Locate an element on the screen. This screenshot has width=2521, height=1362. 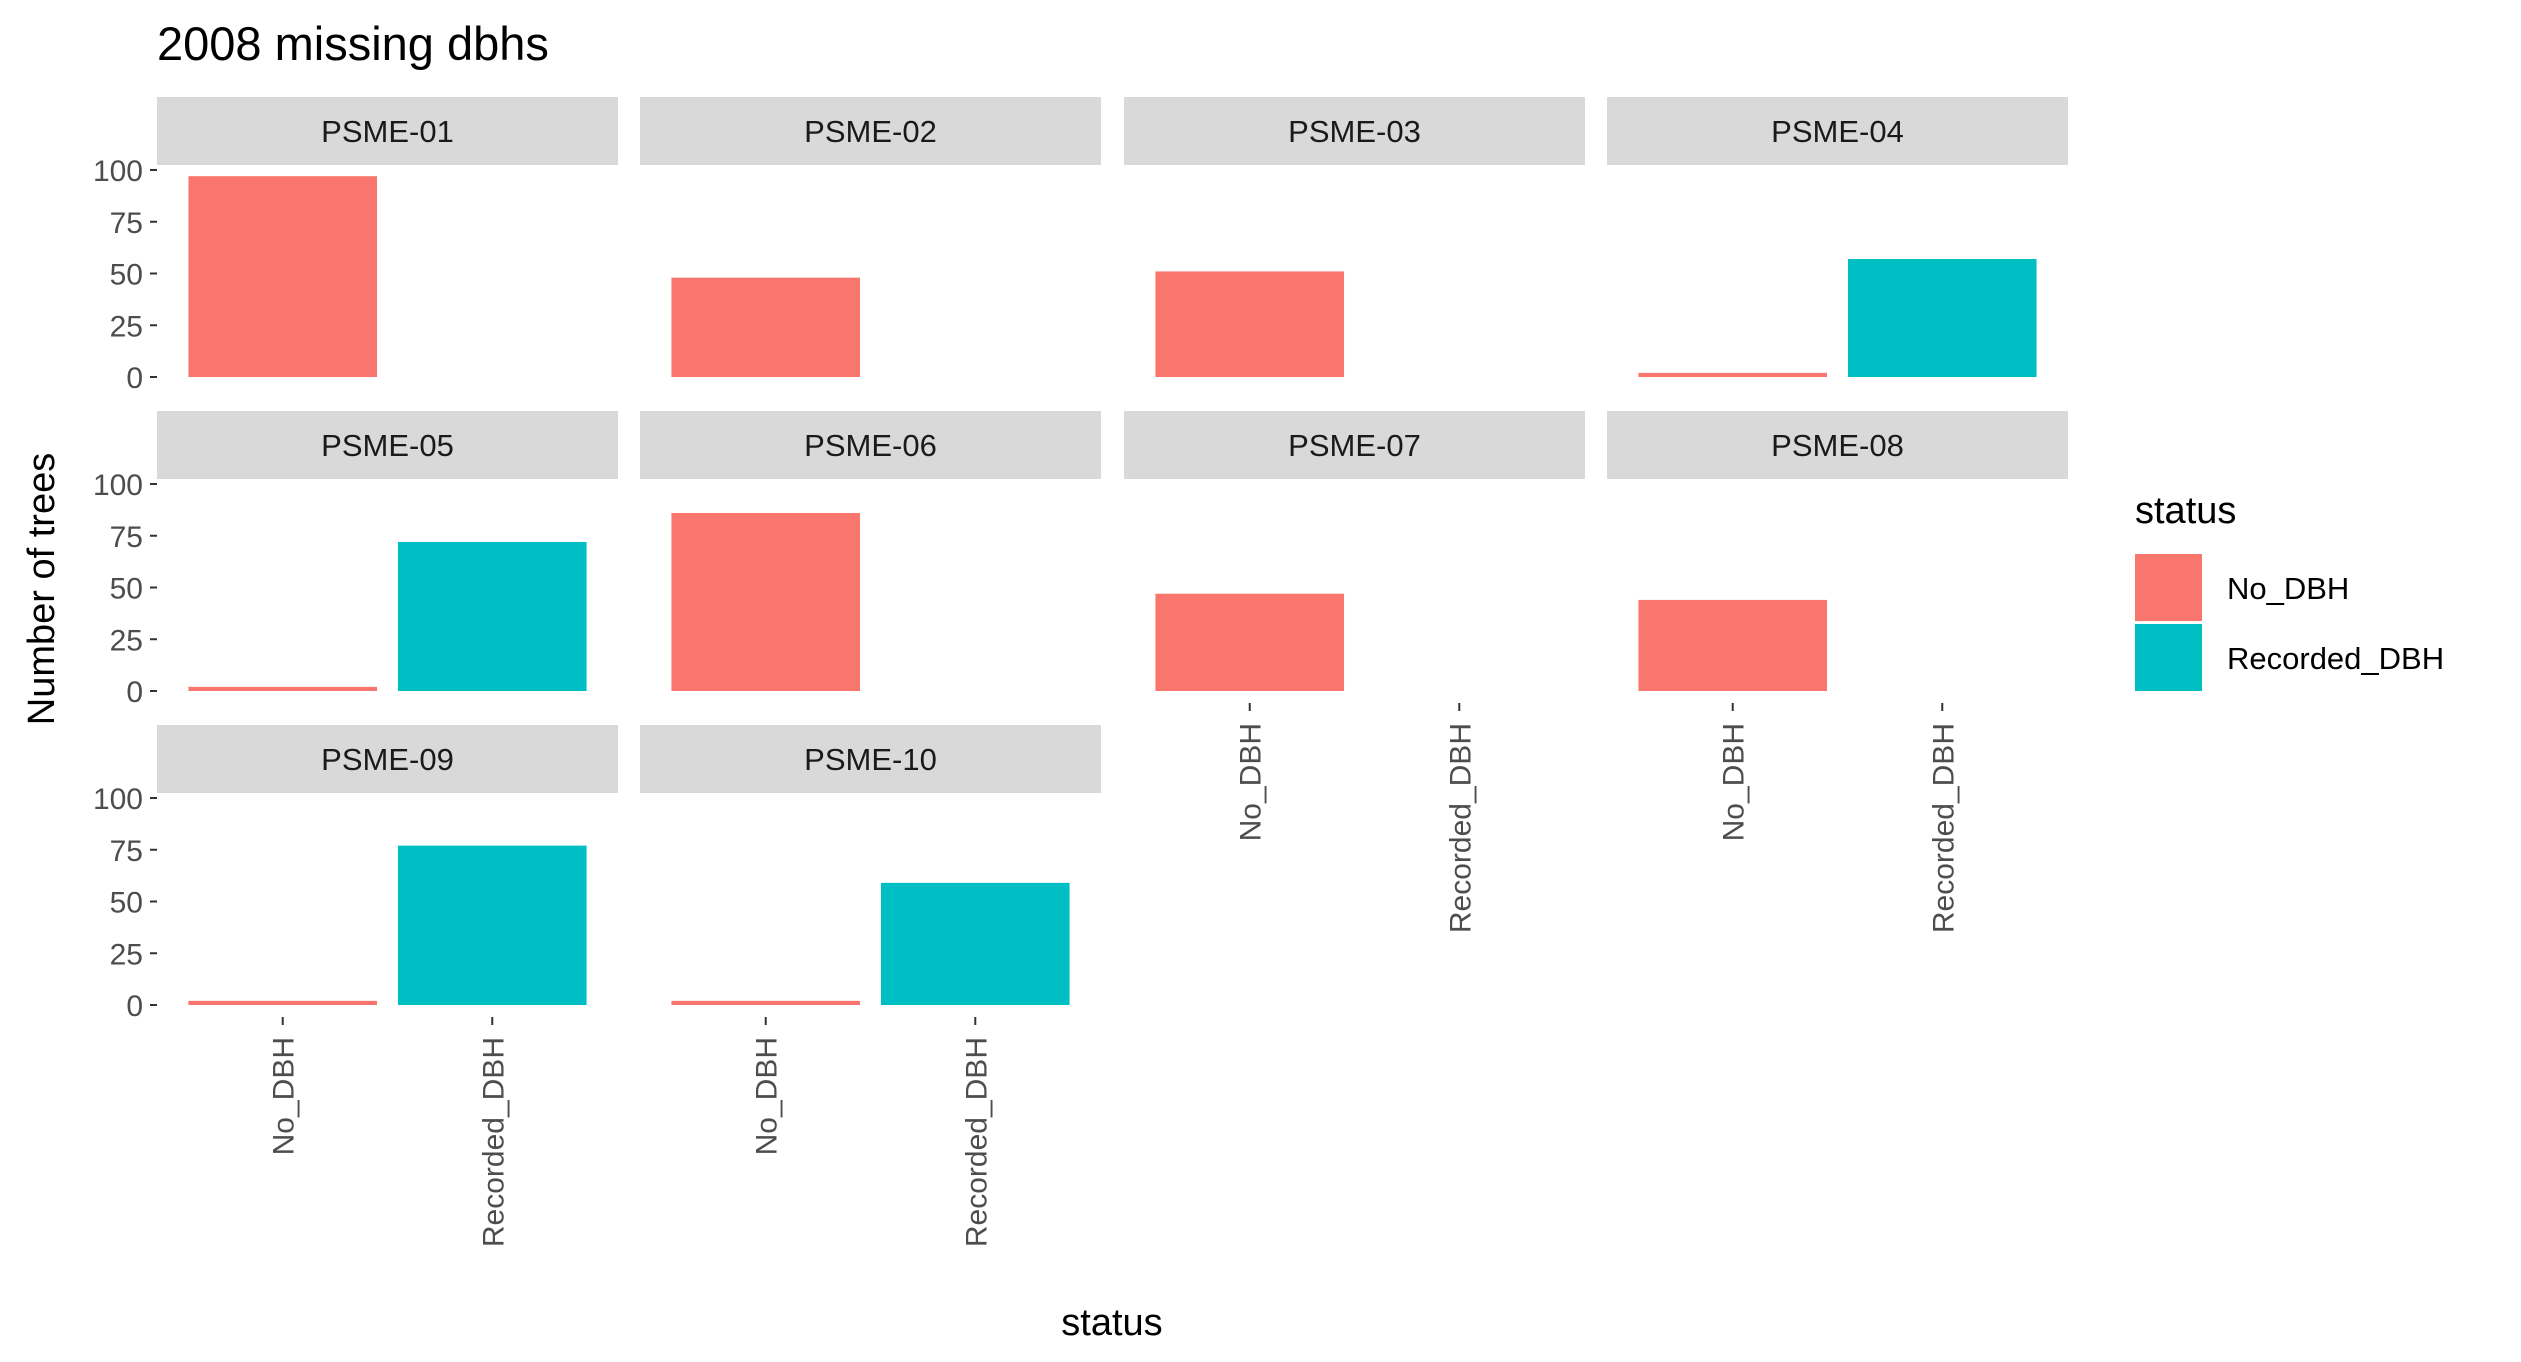
facet-psme-09: PSME-09 0 25 50 75 100 No_DBH Recorded_DBH is located at coordinates (355, 986).